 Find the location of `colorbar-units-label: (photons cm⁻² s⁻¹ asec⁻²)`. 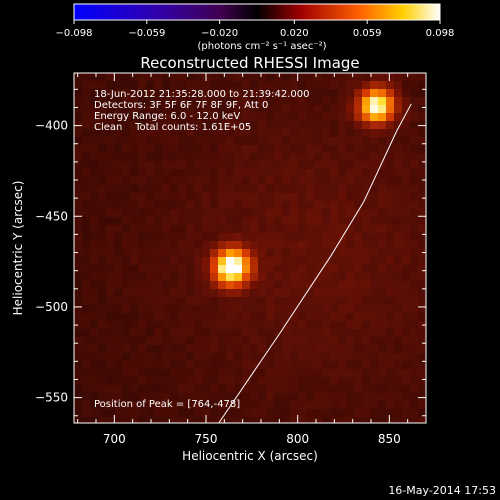

colorbar-units-label: (photons cm⁻² s⁻¹ asec⁻²) is located at coordinates (261, 46).